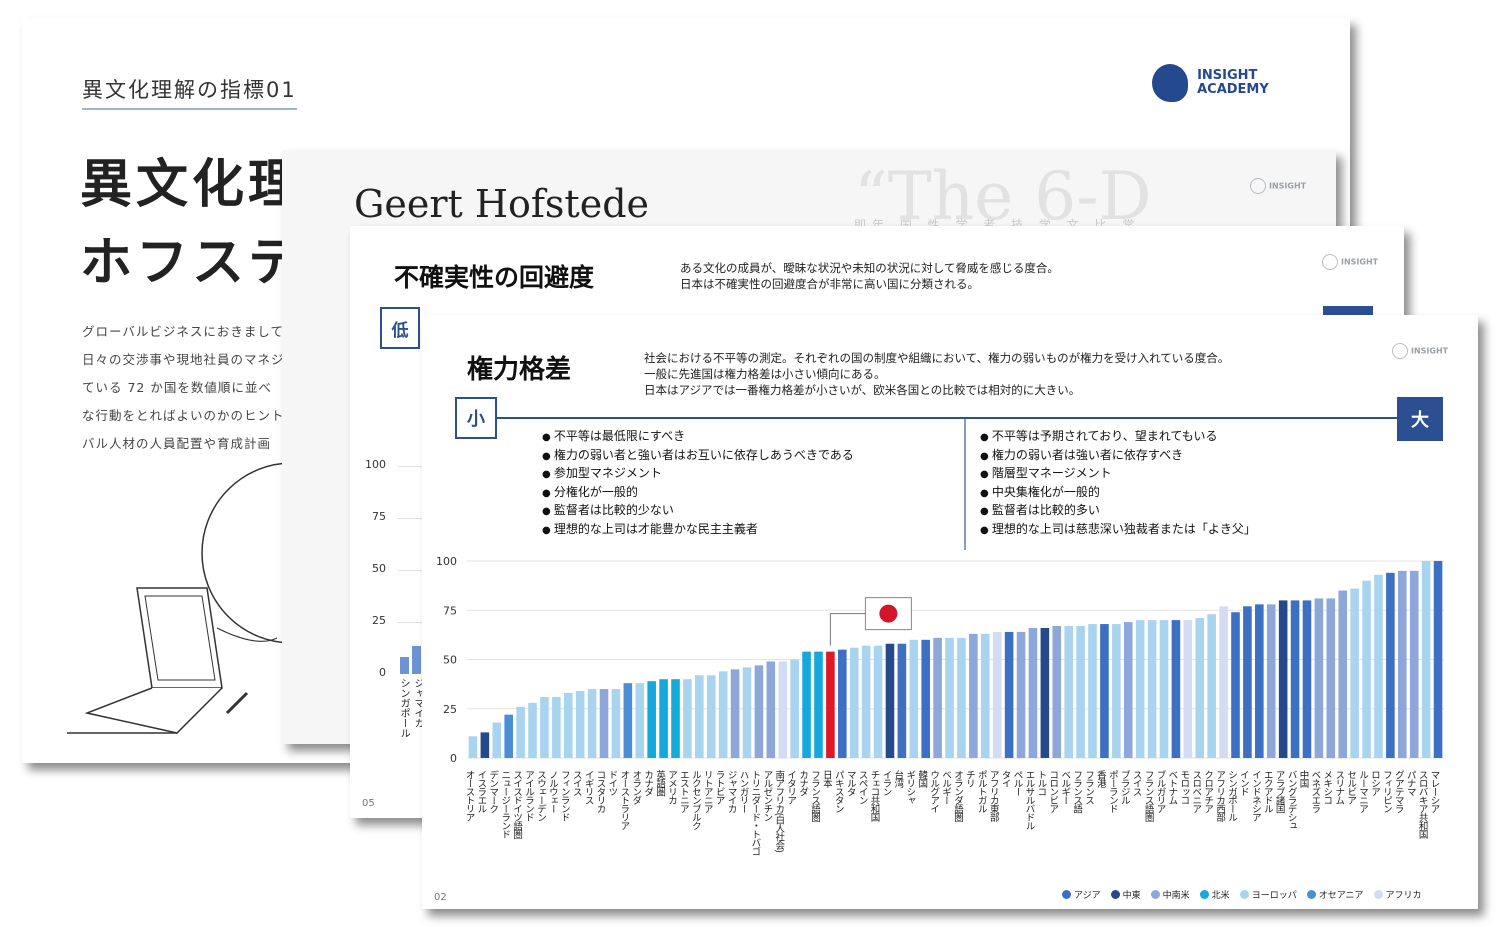 Image resolution: width=1500 pixels, height=927 pixels. What do you see at coordinates (529, 796) in the screenshot?
I see `x-tick-label: アイルランド` at bounding box center [529, 796].